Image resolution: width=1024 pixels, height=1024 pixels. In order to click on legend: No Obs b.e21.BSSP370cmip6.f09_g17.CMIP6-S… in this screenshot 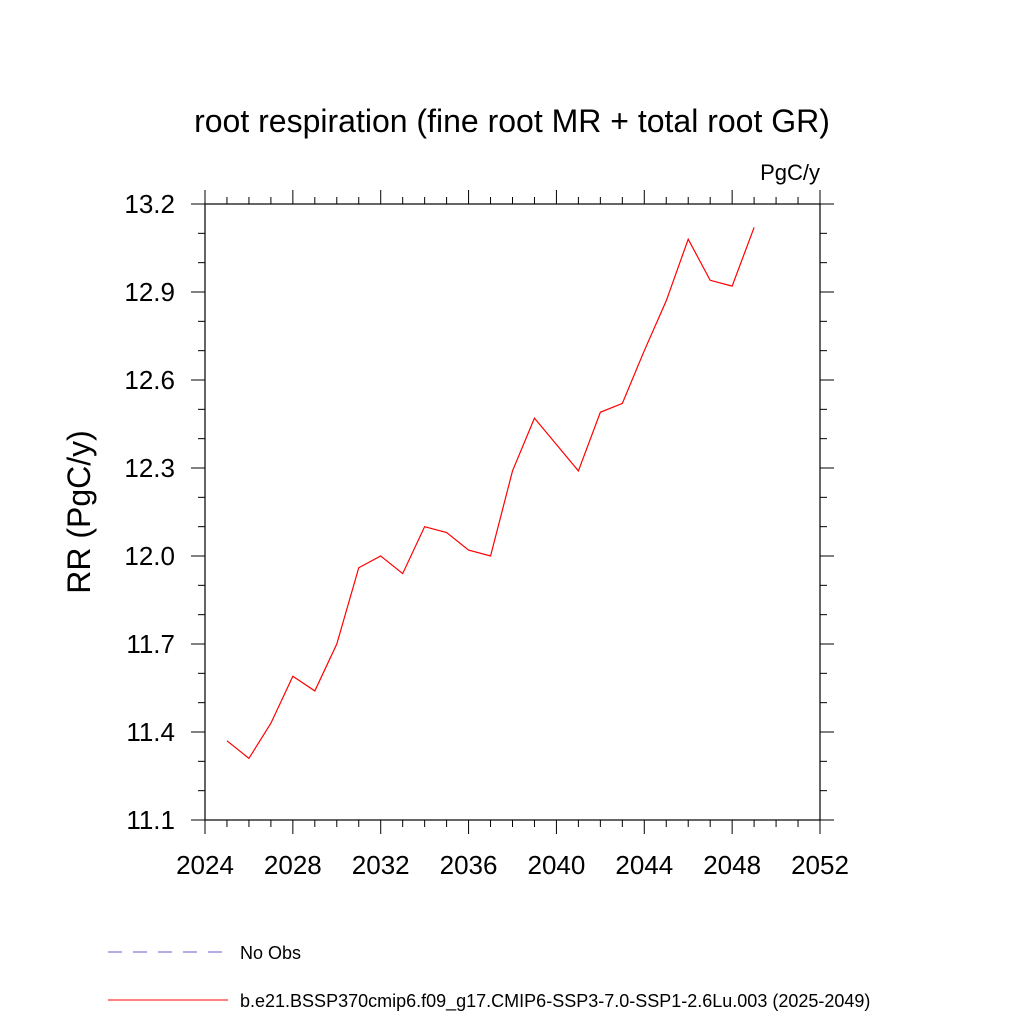, I will do `click(489, 977)`.